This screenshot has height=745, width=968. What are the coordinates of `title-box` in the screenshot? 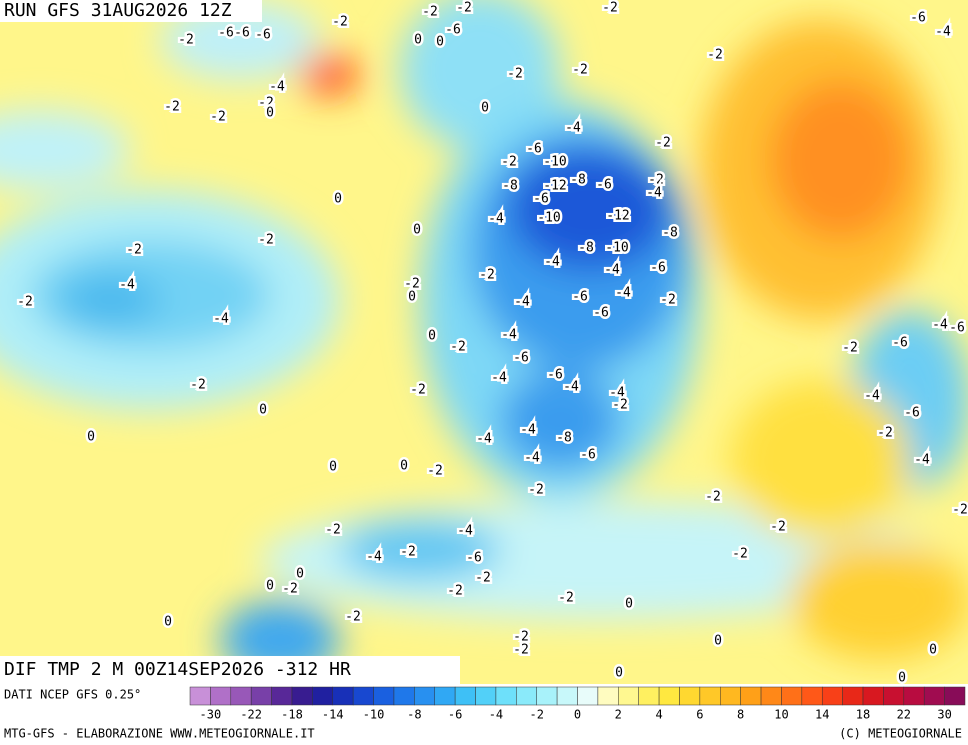 It's located at (131, 11).